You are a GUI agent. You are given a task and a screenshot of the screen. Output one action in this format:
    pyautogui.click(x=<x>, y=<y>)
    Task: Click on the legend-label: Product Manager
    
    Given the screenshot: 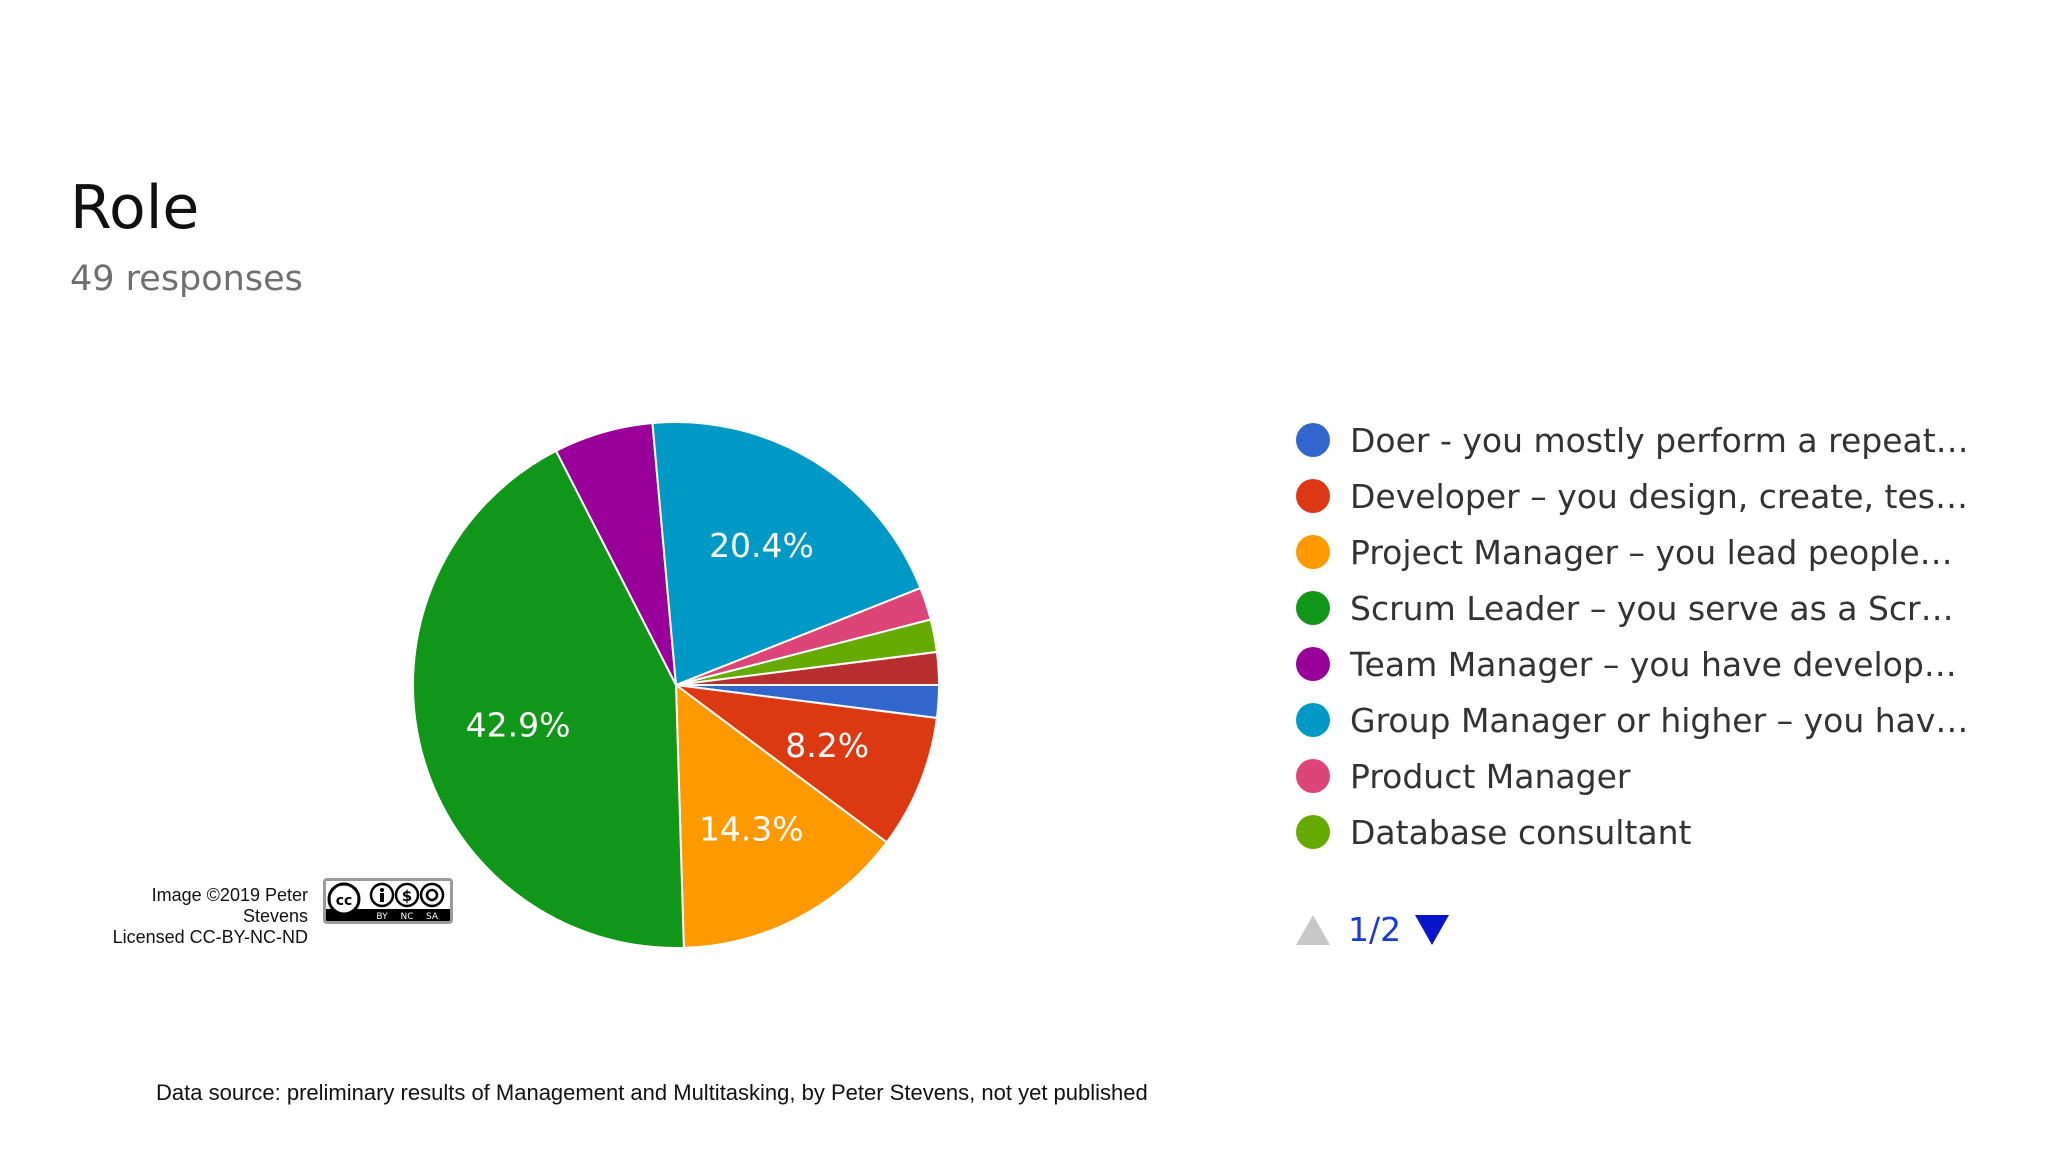 What is the action you would take?
    pyautogui.click(x=1490, y=776)
    